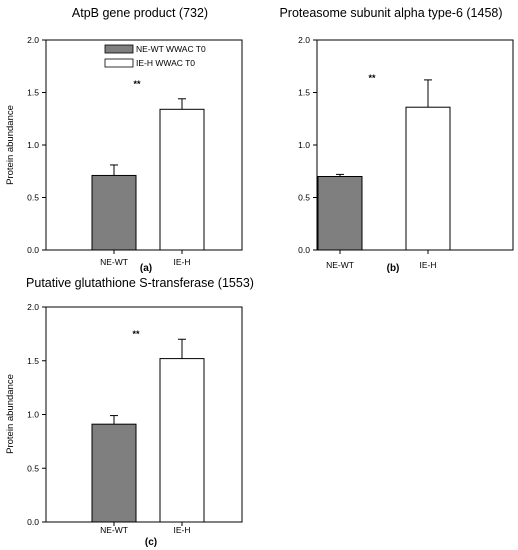 The width and height of the screenshot is (518, 550). I want to click on legend-label: IE-H WWAC T0, so click(165, 63).